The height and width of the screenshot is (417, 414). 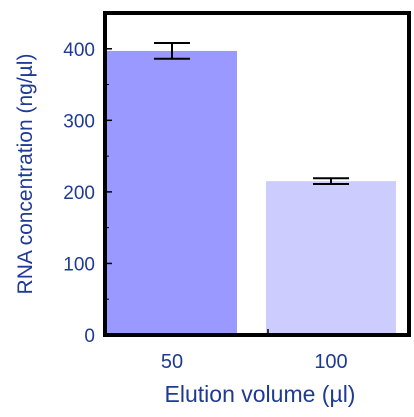 What do you see at coordinates (79, 121) in the screenshot?
I see `y-tick-label: 300` at bounding box center [79, 121].